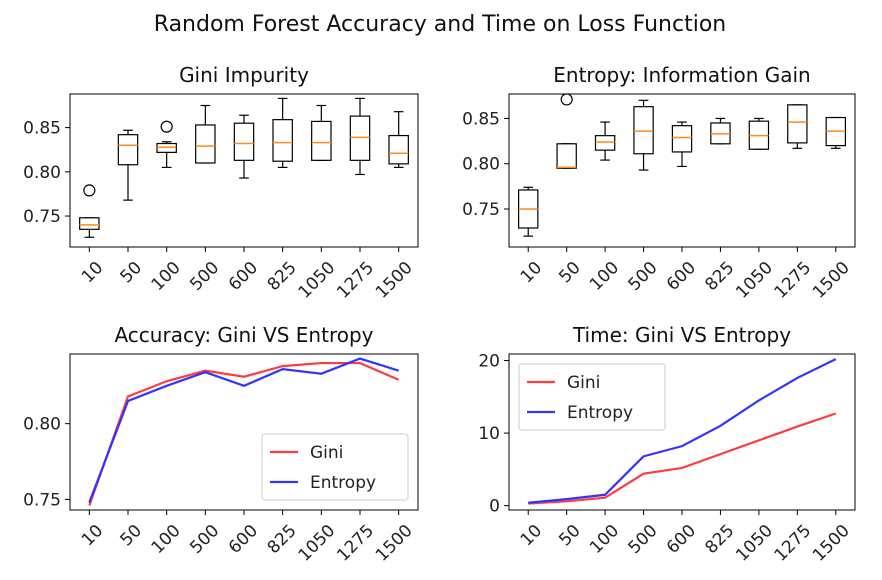 The height and width of the screenshot is (580, 882). I want to click on series-line-gini, so click(682, 458).